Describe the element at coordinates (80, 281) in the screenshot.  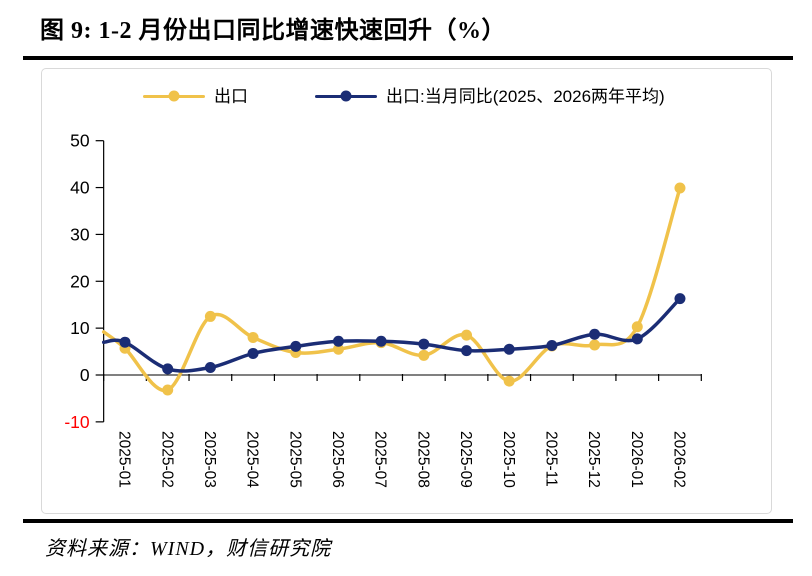
I see `y-tick-label: 20` at that location.